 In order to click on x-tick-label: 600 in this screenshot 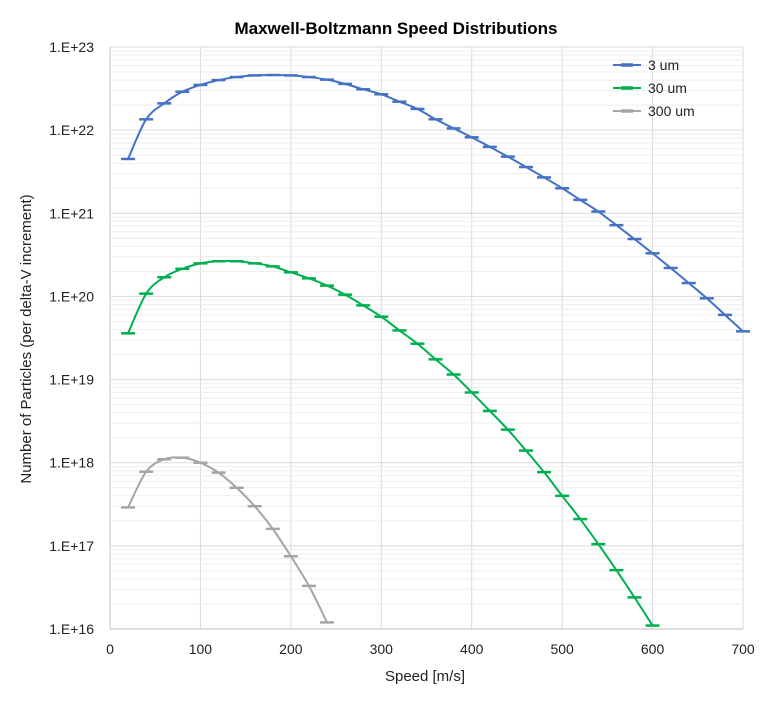, I will do `click(653, 649)`.